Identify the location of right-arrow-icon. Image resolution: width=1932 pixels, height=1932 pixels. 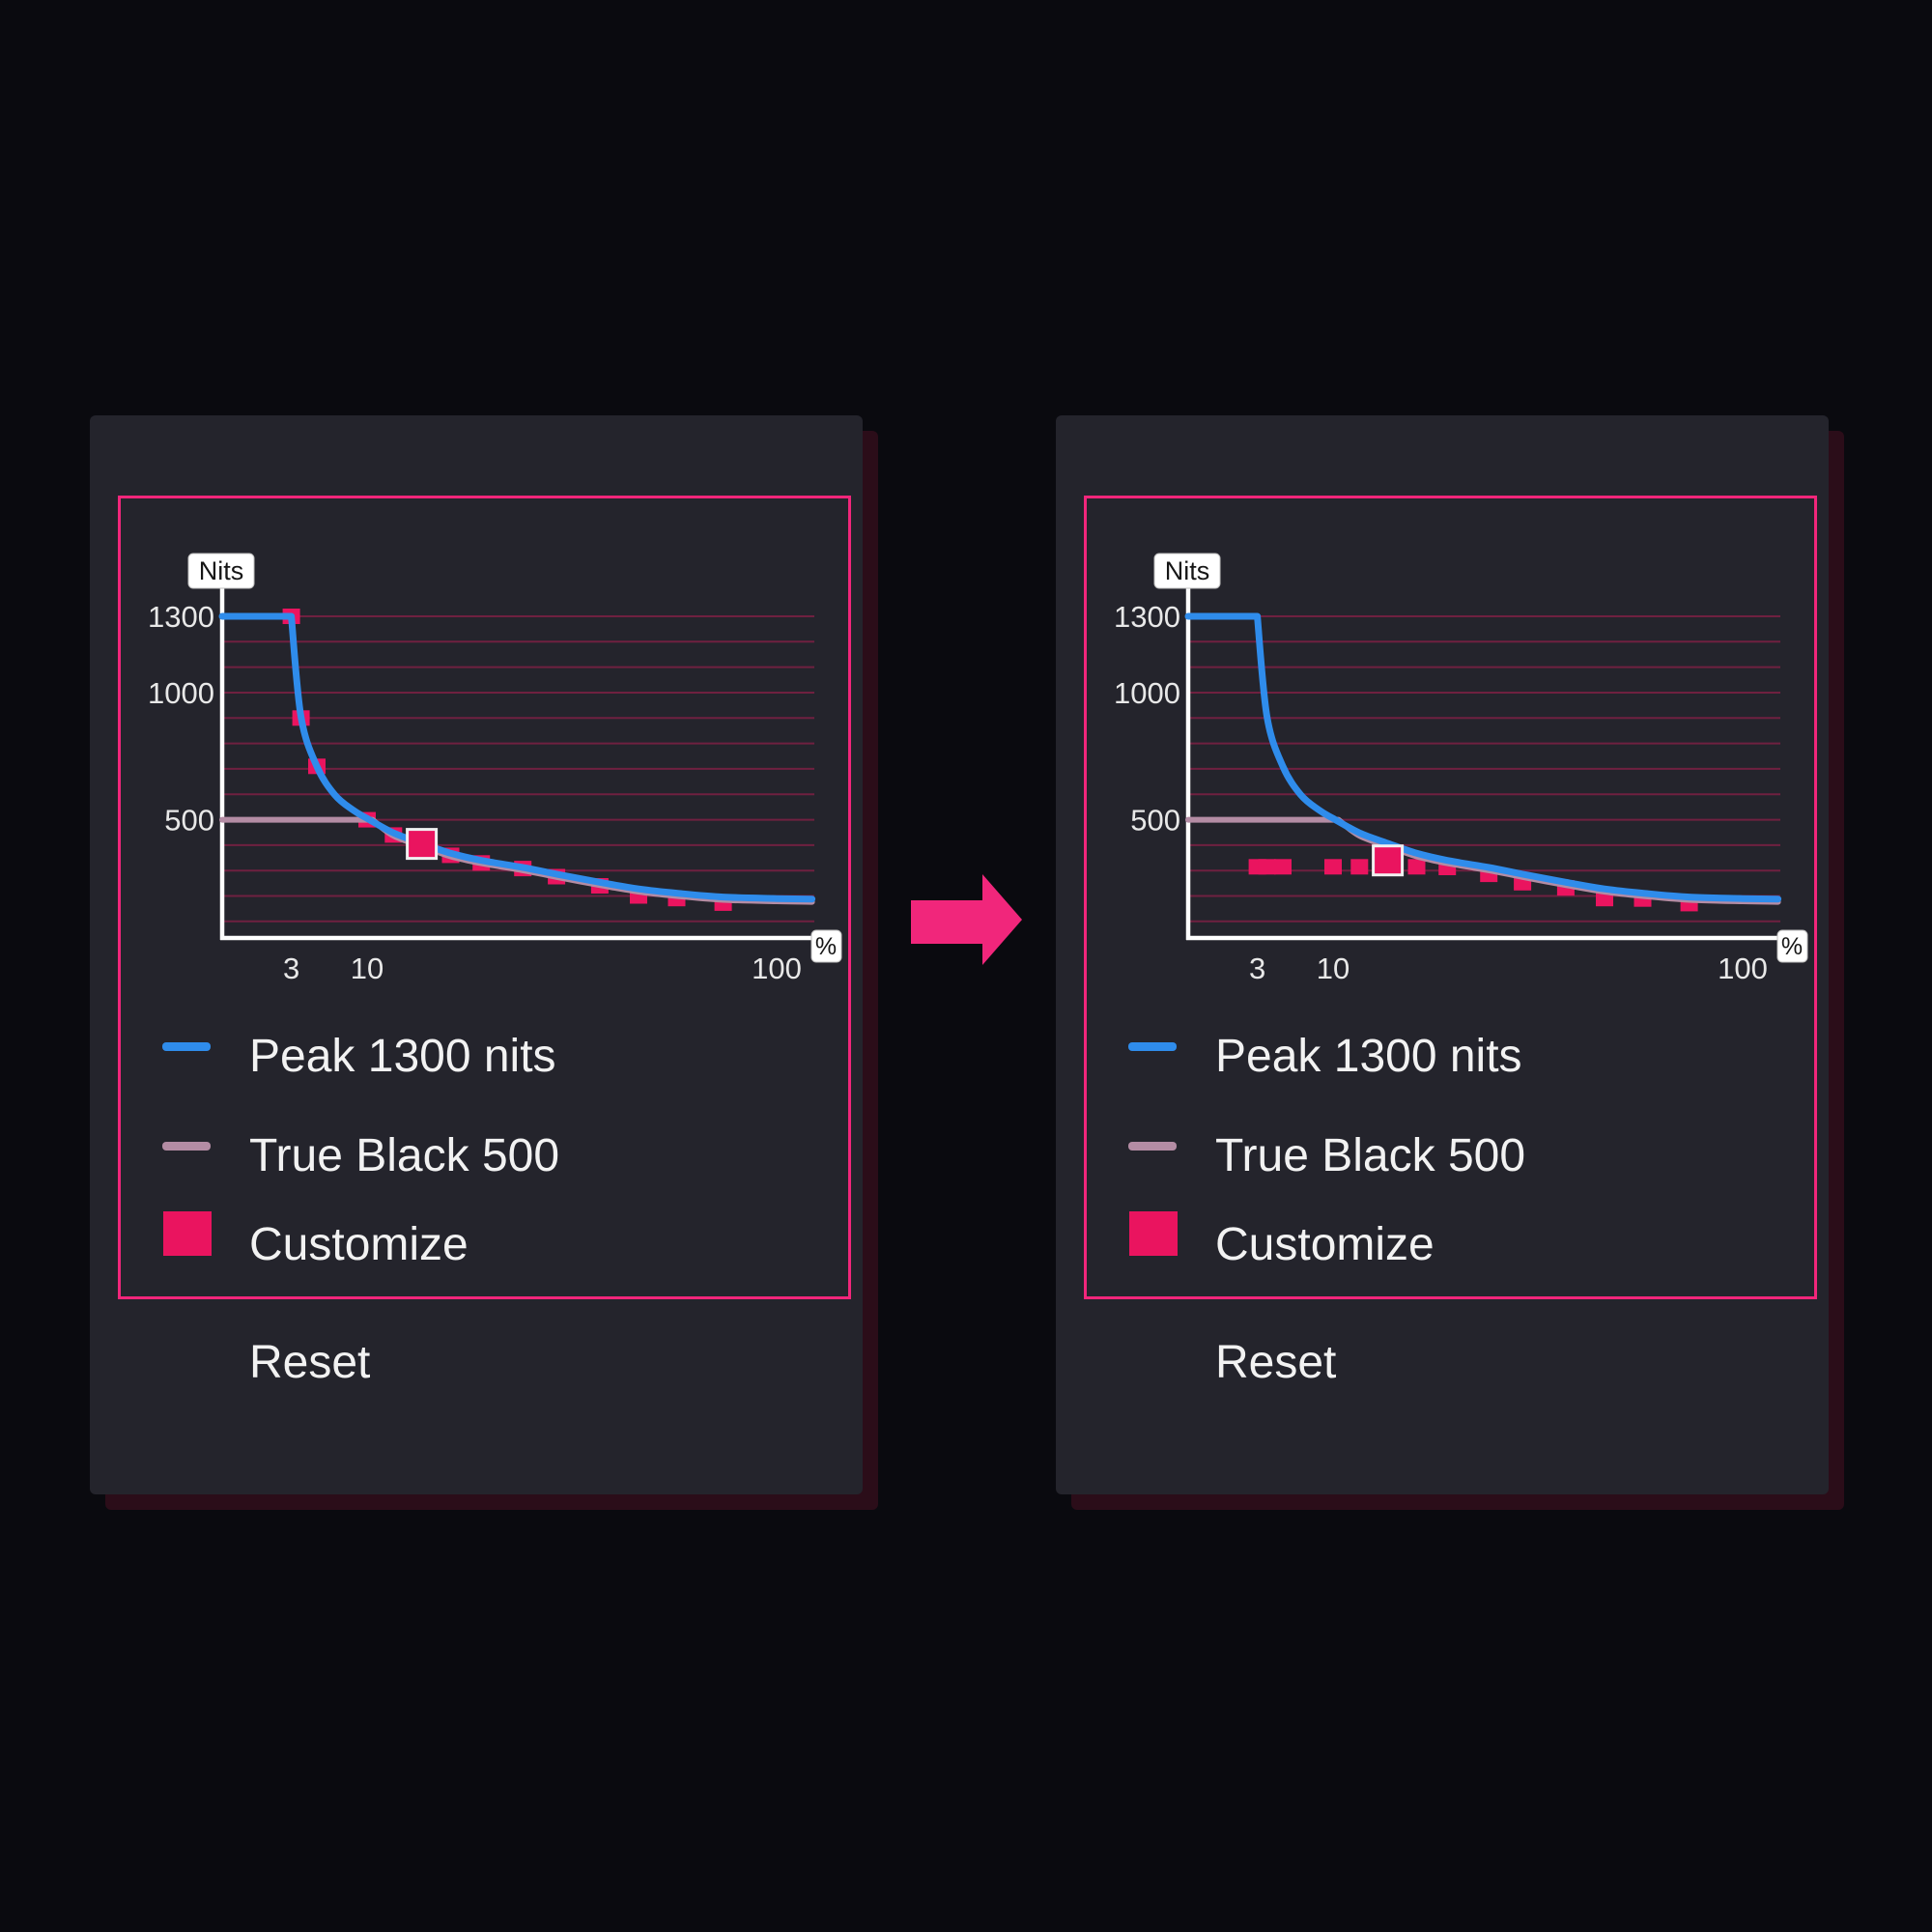
(966, 919).